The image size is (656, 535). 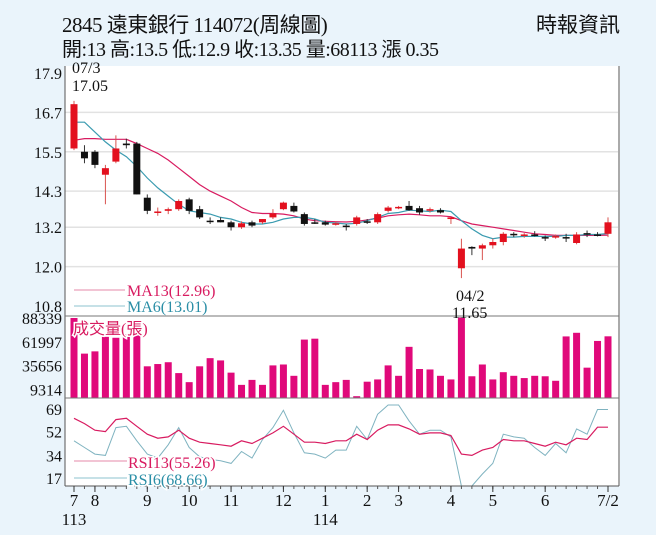 What do you see at coordinates (86, 68) in the screenshot?
I see `high-date-label: 07/3` at bounding box center [86, 68].